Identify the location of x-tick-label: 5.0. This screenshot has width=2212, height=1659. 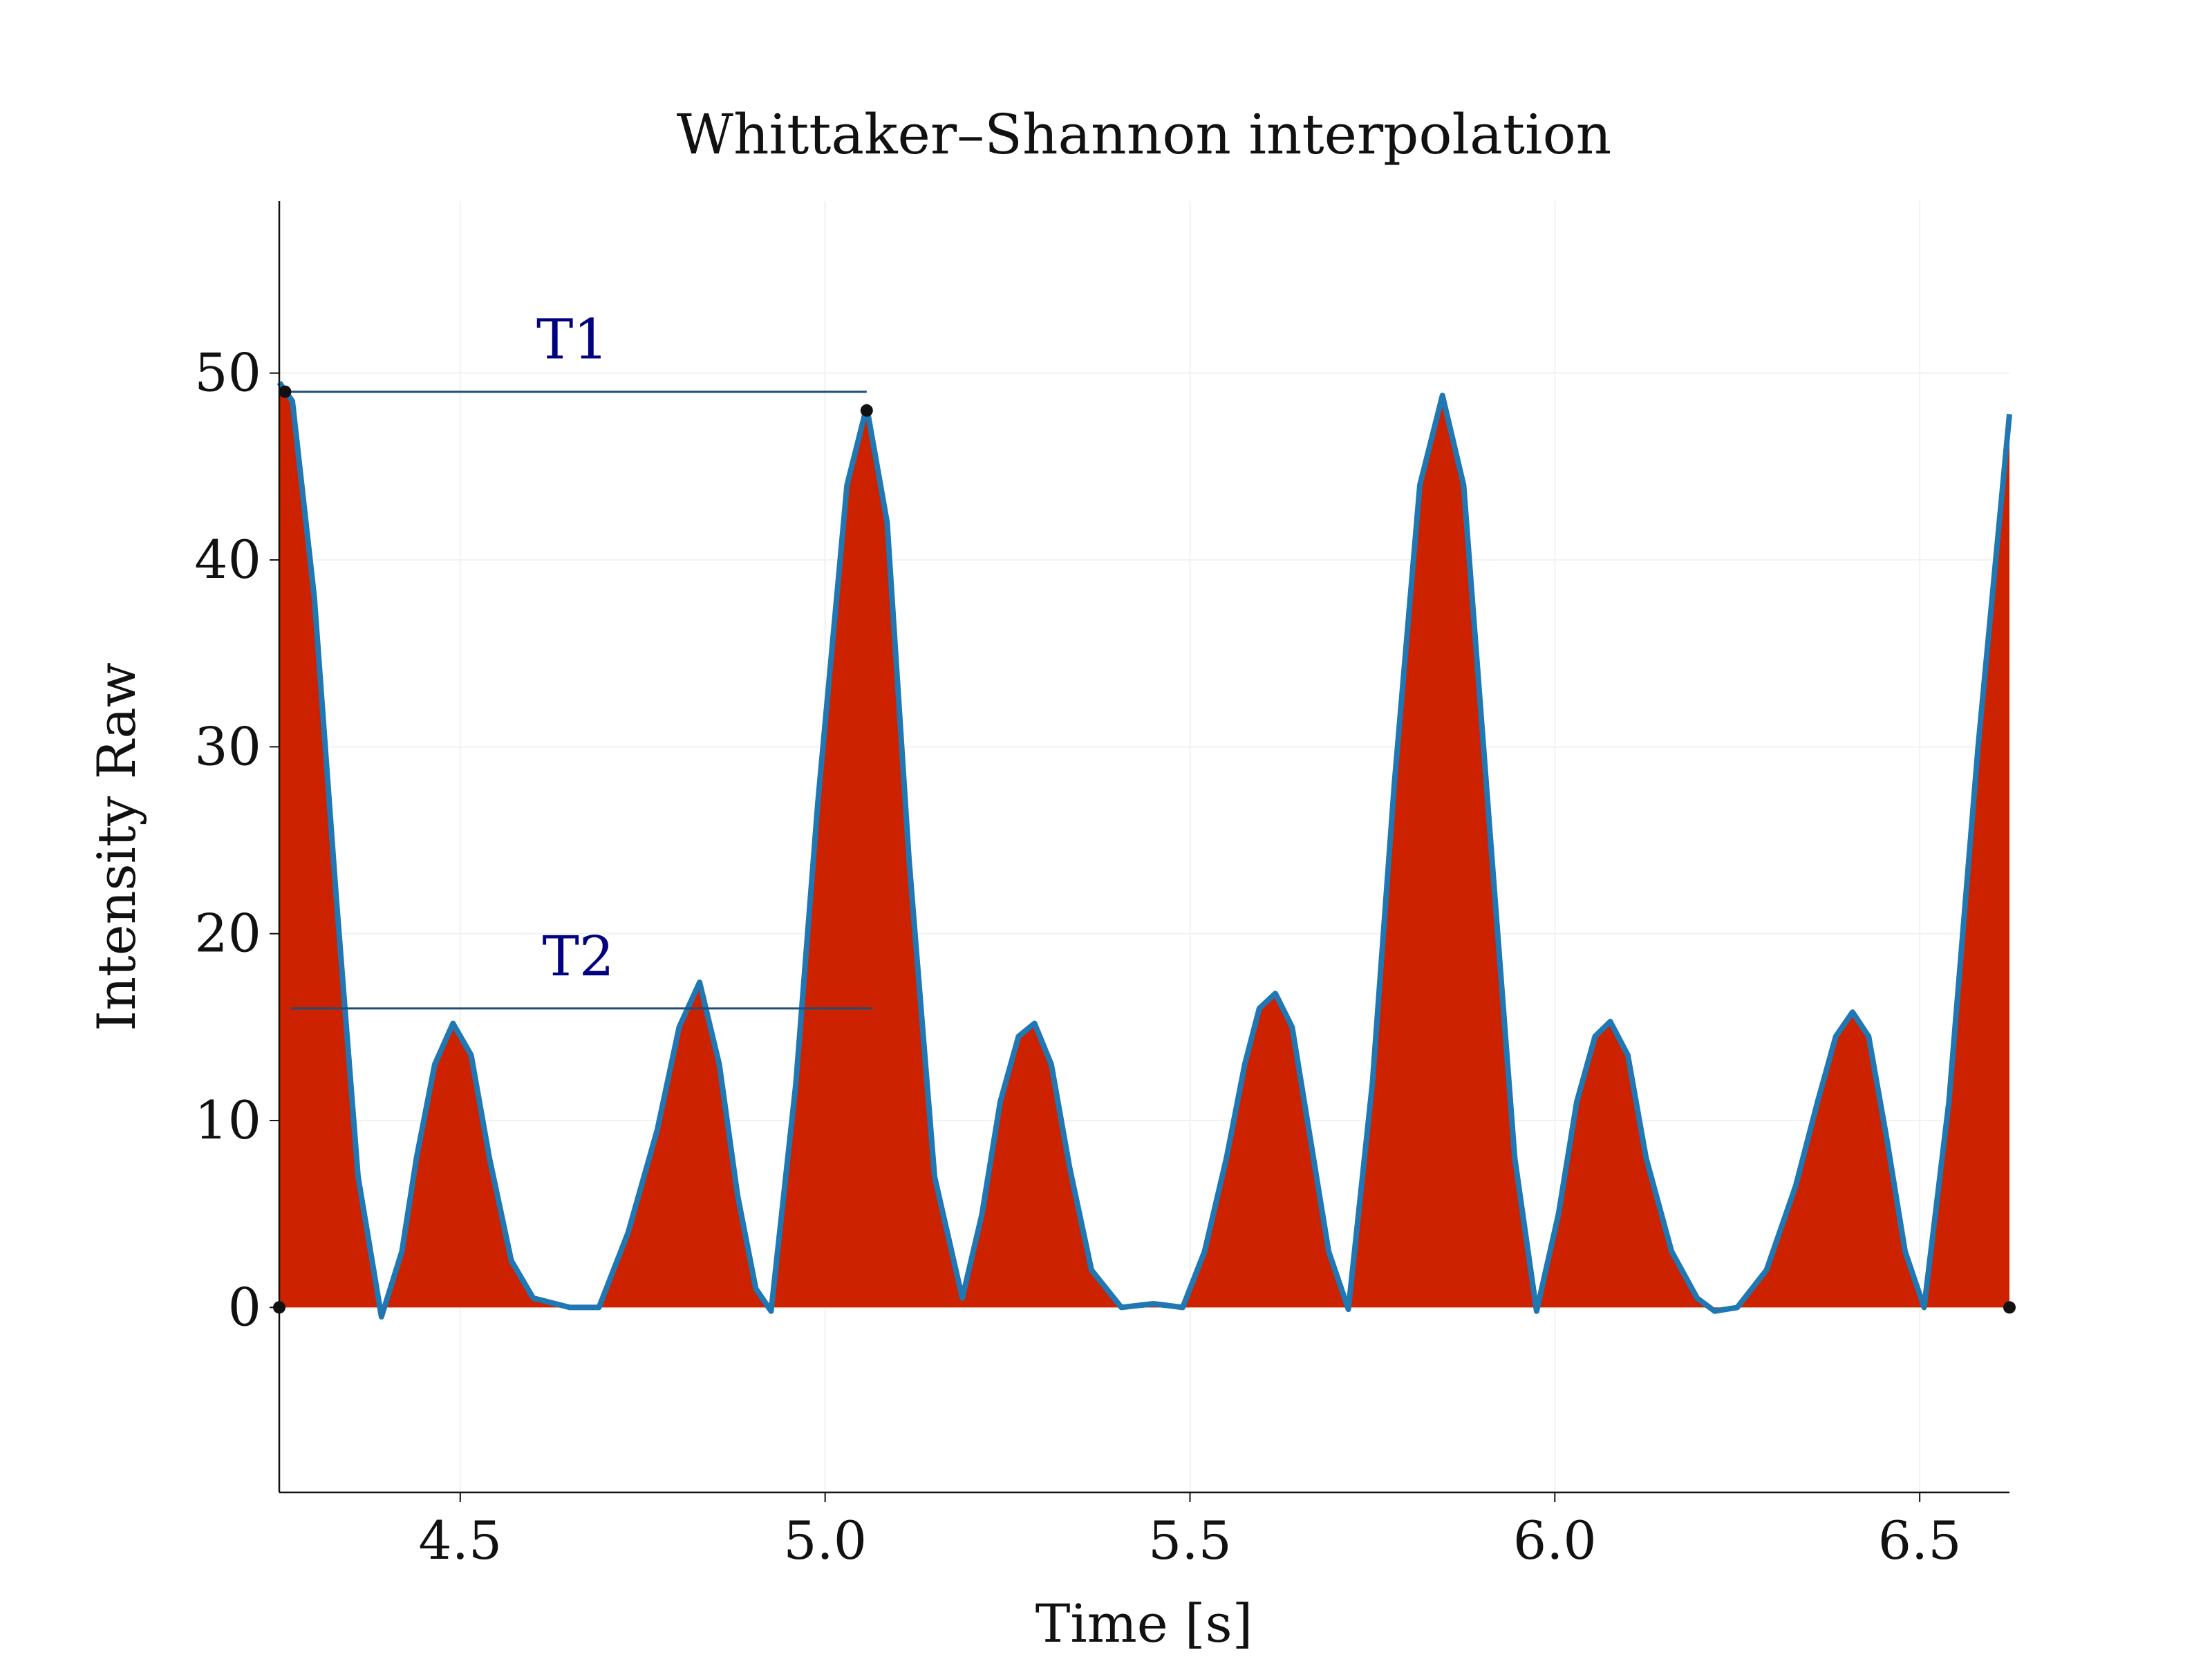
(825, 1540).